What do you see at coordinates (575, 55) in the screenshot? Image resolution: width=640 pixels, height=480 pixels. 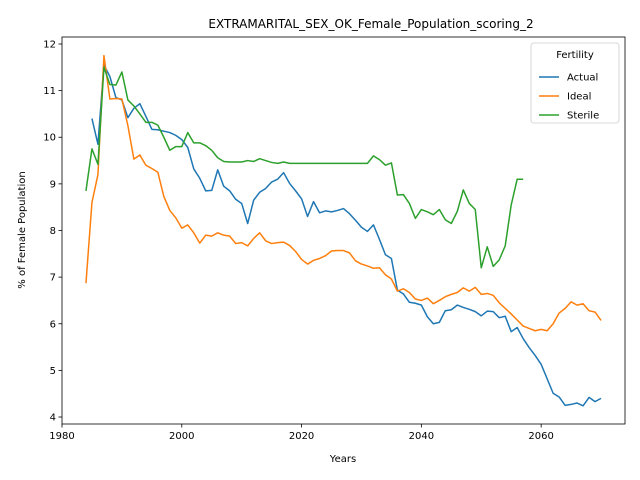 I see `legend-title: Fertility` at bounding box center [575, 55].